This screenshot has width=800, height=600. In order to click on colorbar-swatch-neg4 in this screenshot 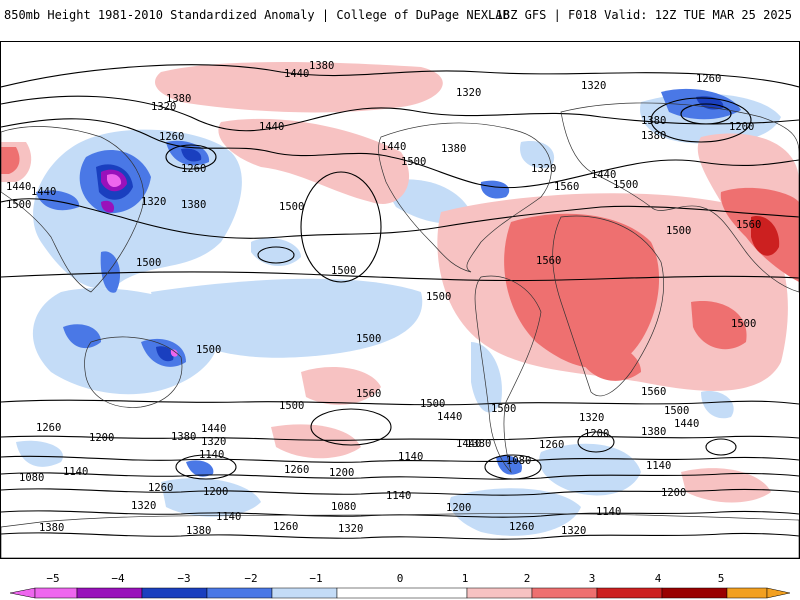, I will do `click(109, 593)`.